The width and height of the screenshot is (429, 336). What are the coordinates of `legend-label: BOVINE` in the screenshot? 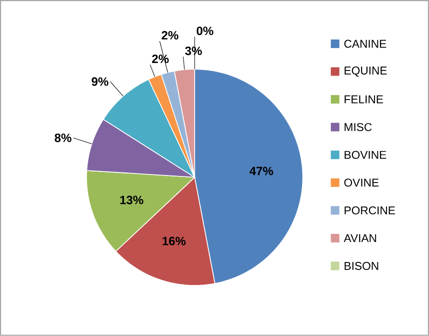 It's located at (365, 154).